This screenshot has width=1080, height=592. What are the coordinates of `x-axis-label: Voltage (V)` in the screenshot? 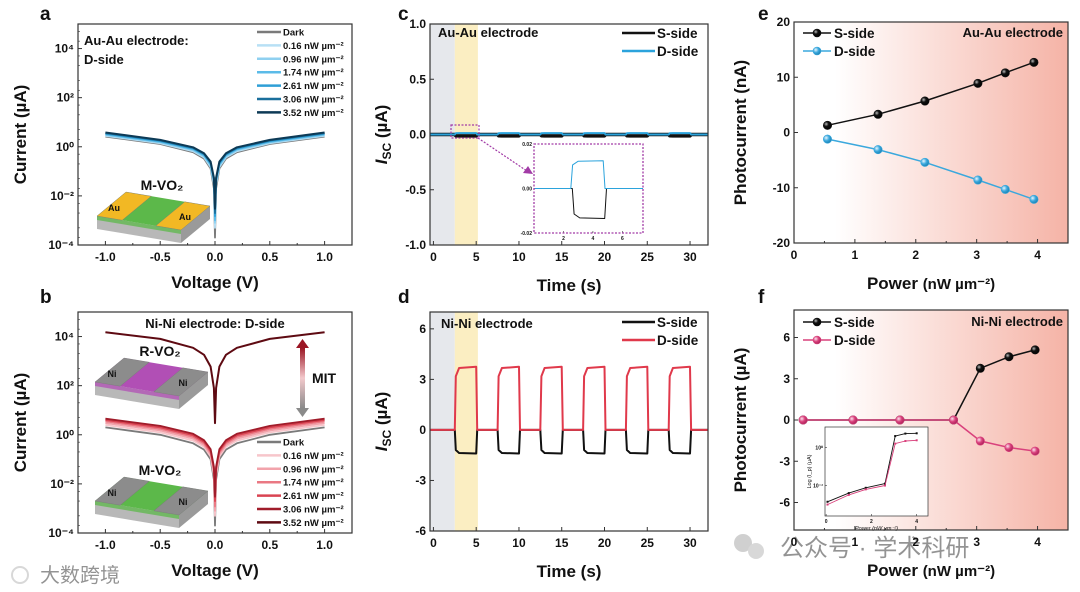 It's located at (215, 570).